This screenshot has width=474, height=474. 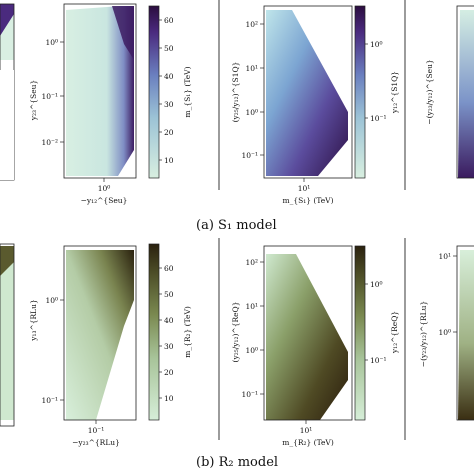 I want to click on row2-colorbar-a: 60 50 40 30 20 10 m_{R₂} (TeV), so click(x=170, y=332).